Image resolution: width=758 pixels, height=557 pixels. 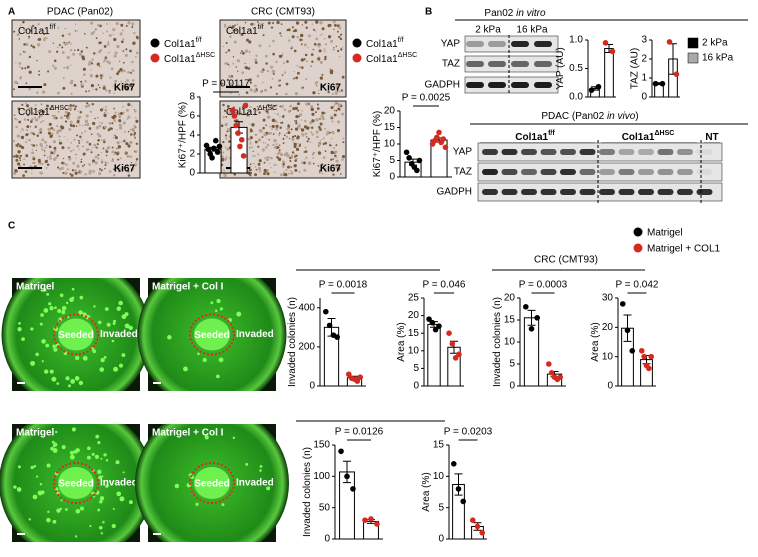 I want to click on legend-label: Col1a1f/f, so click(x=385, y=43).